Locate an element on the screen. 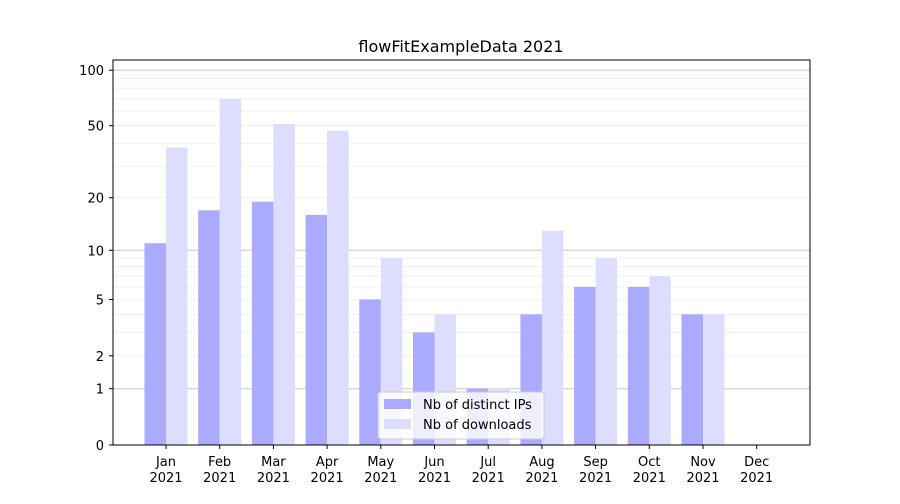  y-axis: 0 1 2 5 10 20 50 100 is located at coordinates (96, 259).